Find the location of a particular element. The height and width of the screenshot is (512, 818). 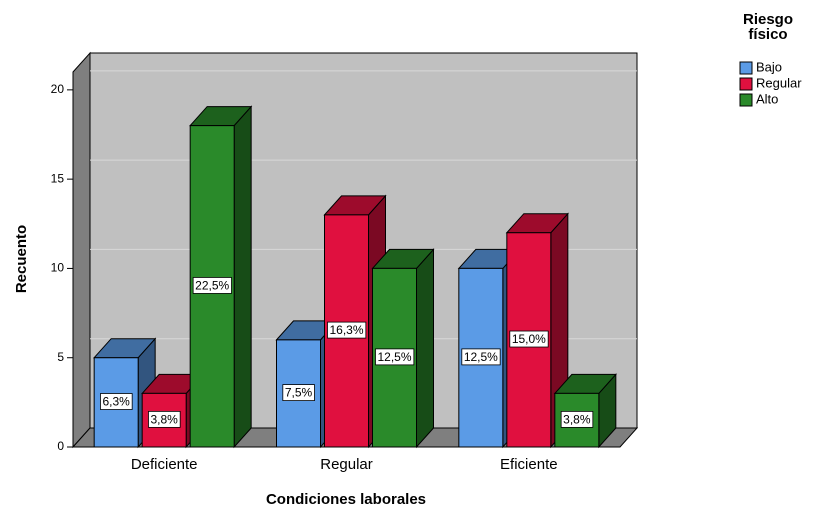

data-label: 7,5% is located at coordinates (299, 393).